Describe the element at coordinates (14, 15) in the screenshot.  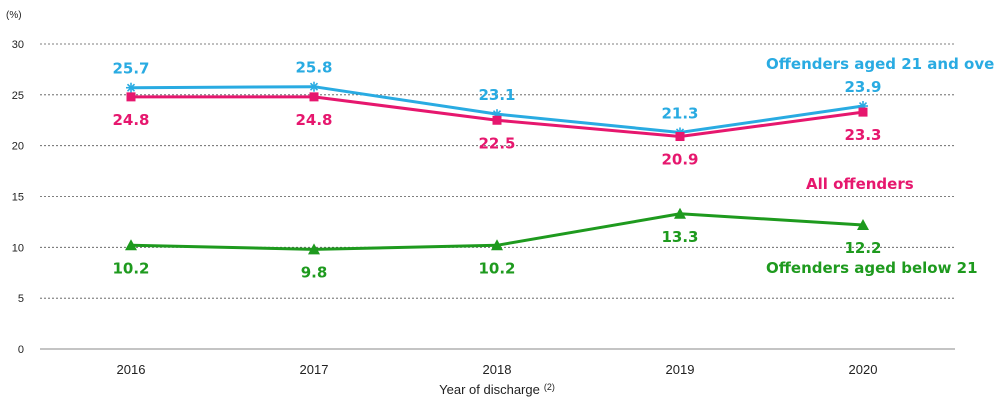
I see `y-unit-label: (%)` at that location.